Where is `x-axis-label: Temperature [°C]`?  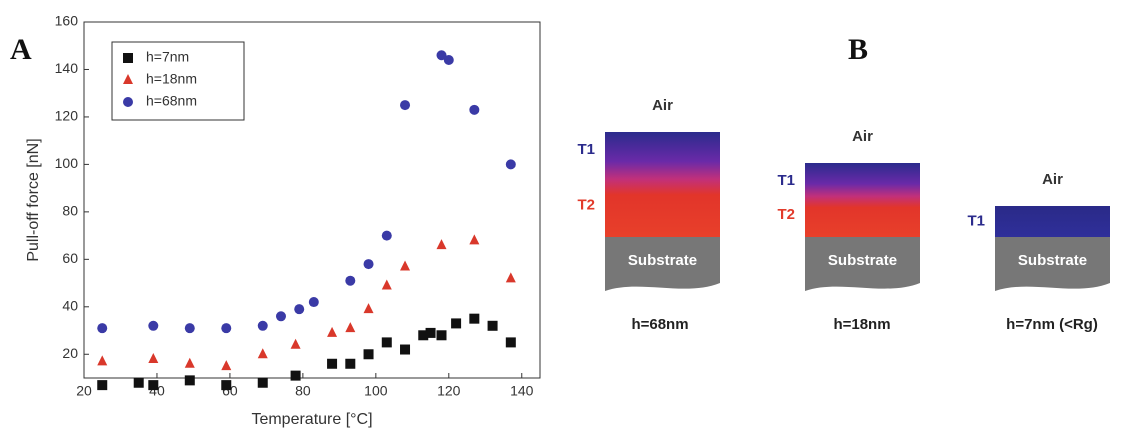 x-axis-label: Temperature [°C] is located at coordinates (311, 419).